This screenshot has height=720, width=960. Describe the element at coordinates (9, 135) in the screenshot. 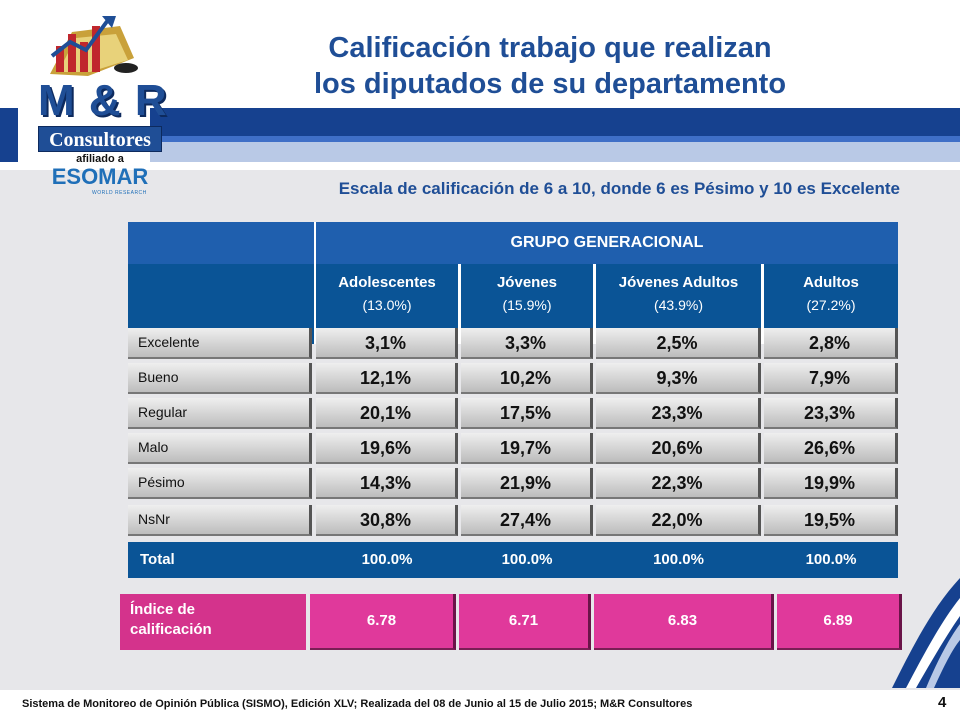

I see `header-stripe-left` at that location.